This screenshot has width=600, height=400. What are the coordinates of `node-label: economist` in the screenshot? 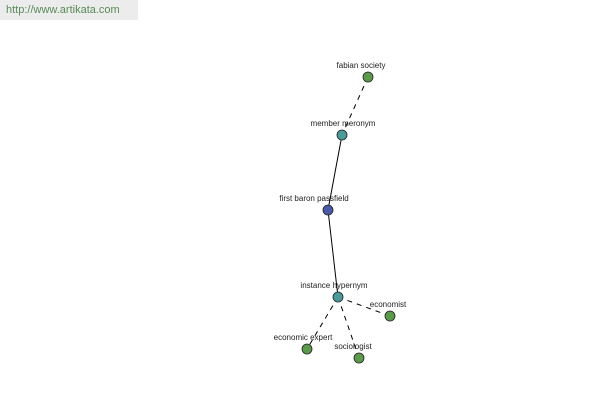 It's located at (388, 304).